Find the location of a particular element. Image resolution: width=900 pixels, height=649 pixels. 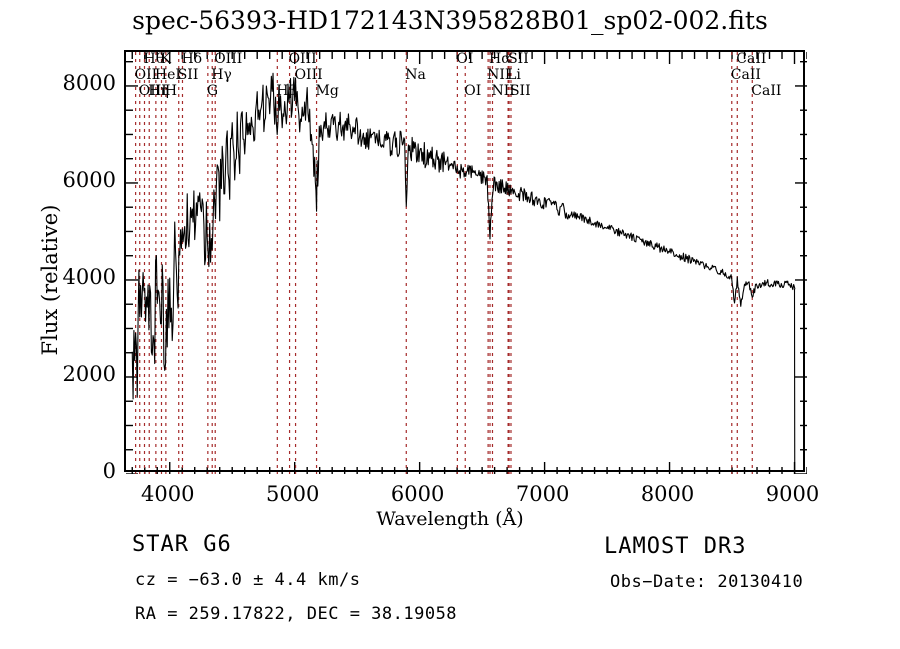

survey-name: LAMOST DR3 is located at coordinates (675, 546).